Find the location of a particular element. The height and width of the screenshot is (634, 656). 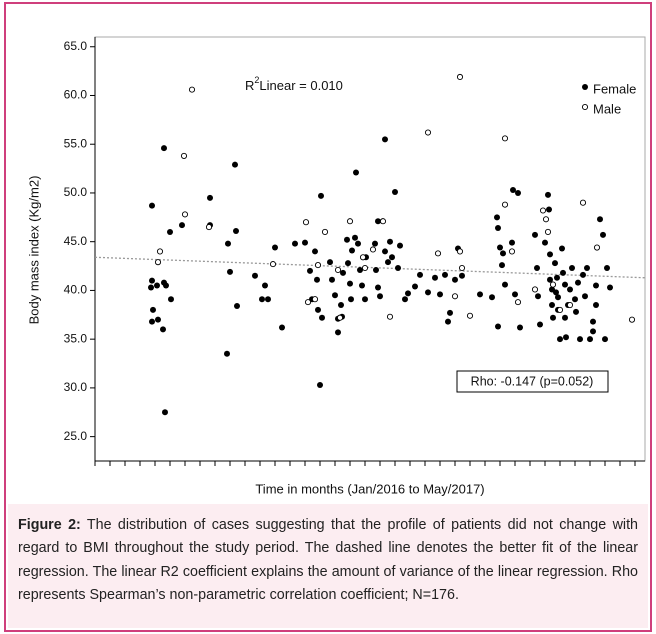

r2-sup: 2 is located at coordinates (256, 80).